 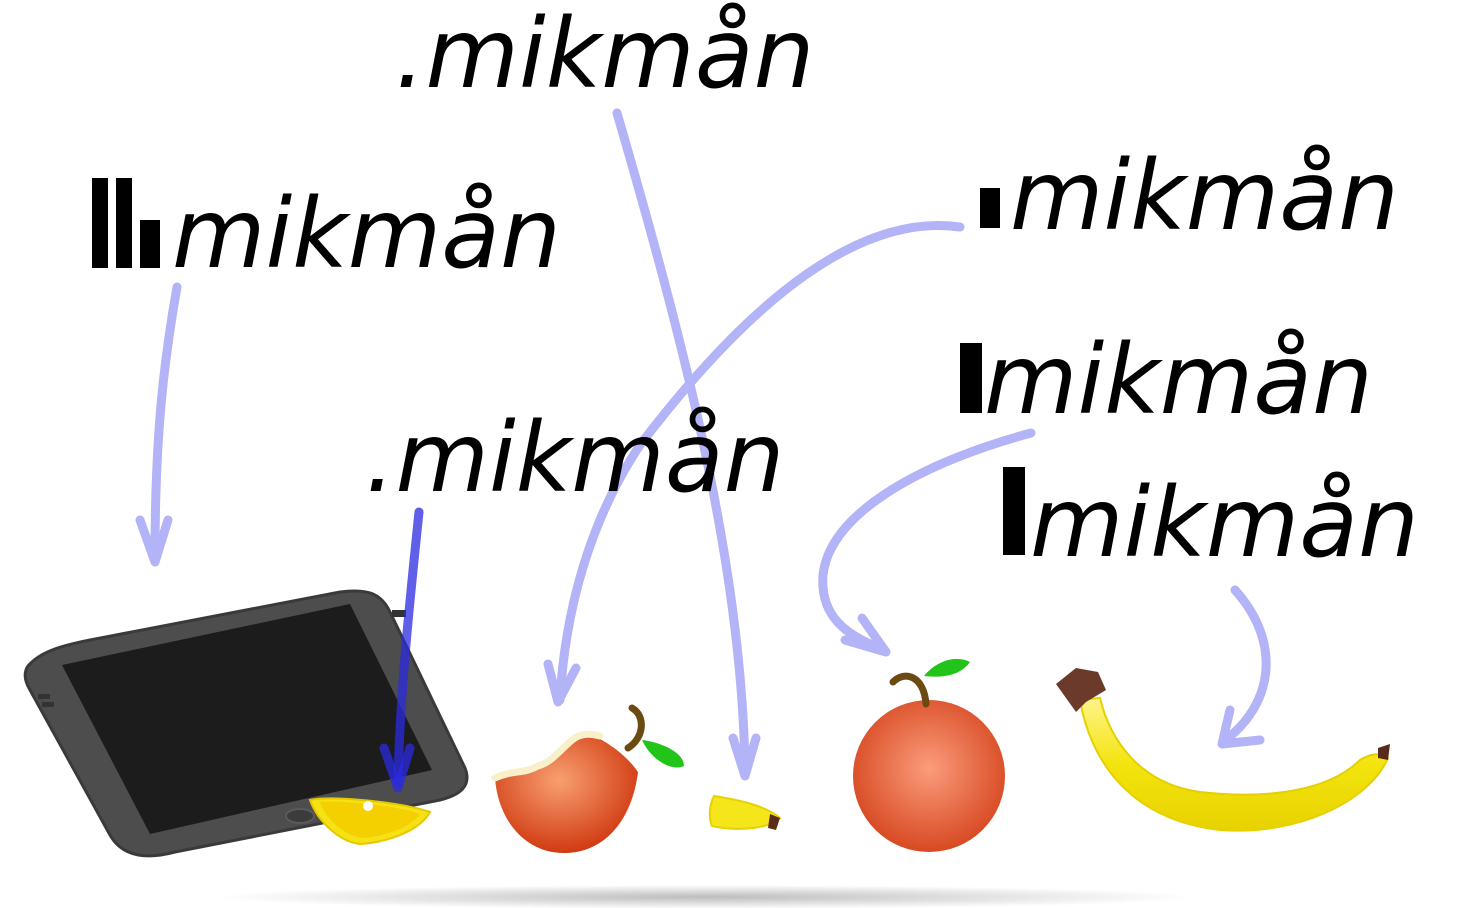 I want to click on top-label: .mikmån, so click(x=604, y=55).